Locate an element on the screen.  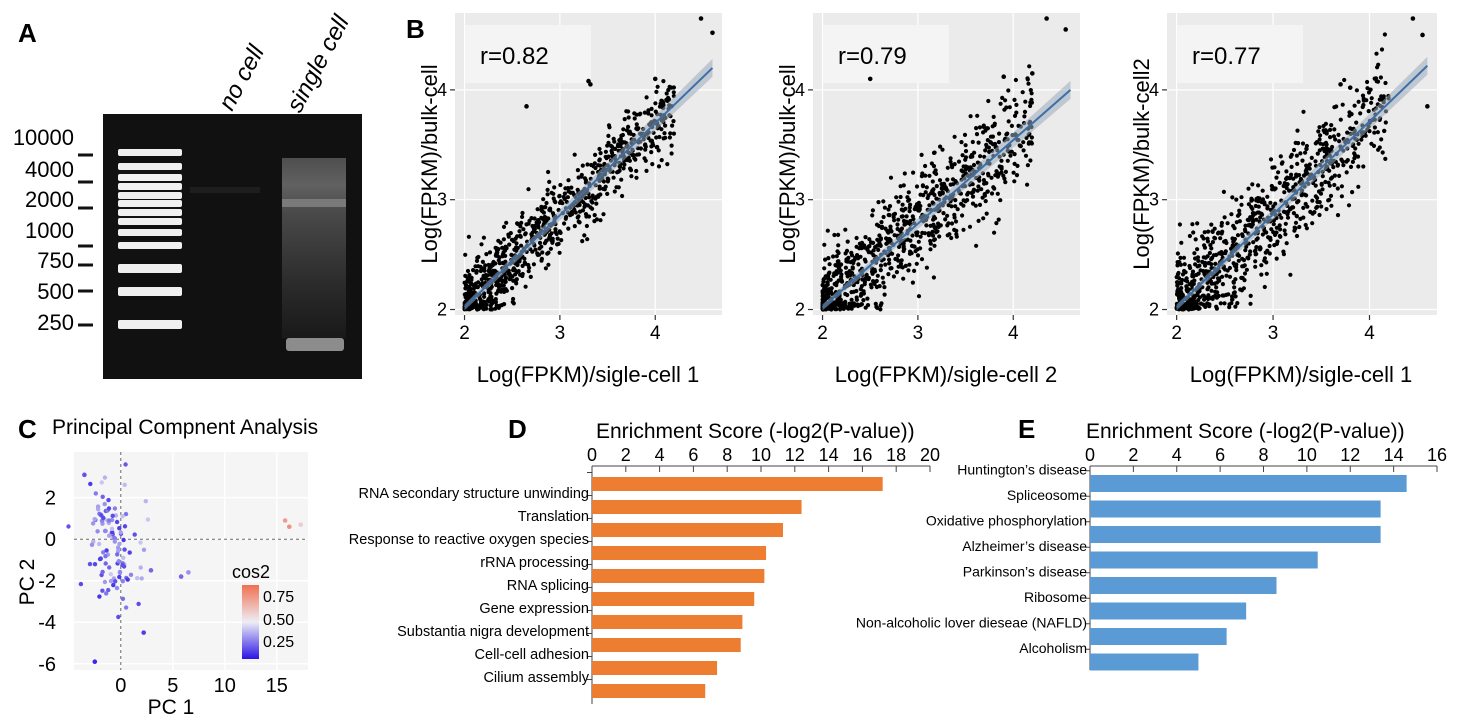
y-tick-label: 4 is located at coordinates (1154, 90).